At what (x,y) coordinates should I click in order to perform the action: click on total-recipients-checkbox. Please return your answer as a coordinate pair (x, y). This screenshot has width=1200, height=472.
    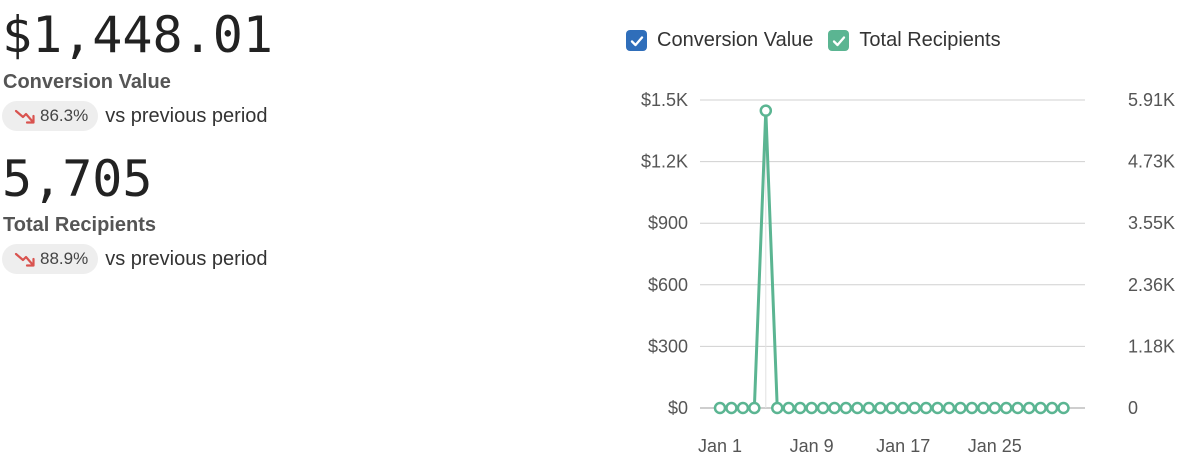
    Looking at the image, I should click on (839, 40).